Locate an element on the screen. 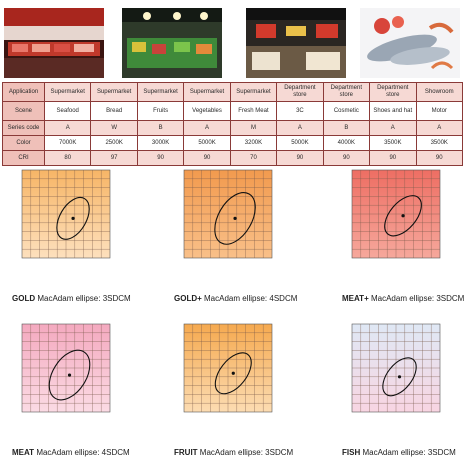  table-cell: 3C is located at coordinates (300, 111).